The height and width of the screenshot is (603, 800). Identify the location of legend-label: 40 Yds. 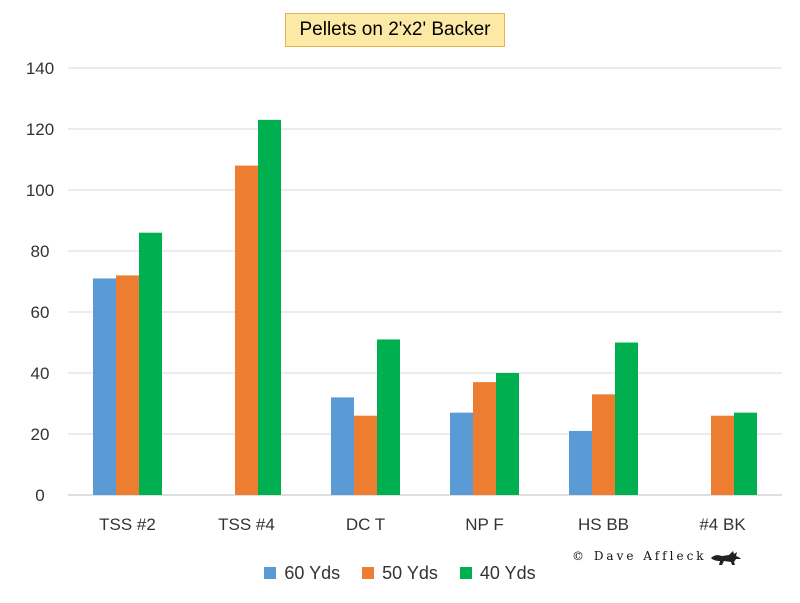
(507, 572).